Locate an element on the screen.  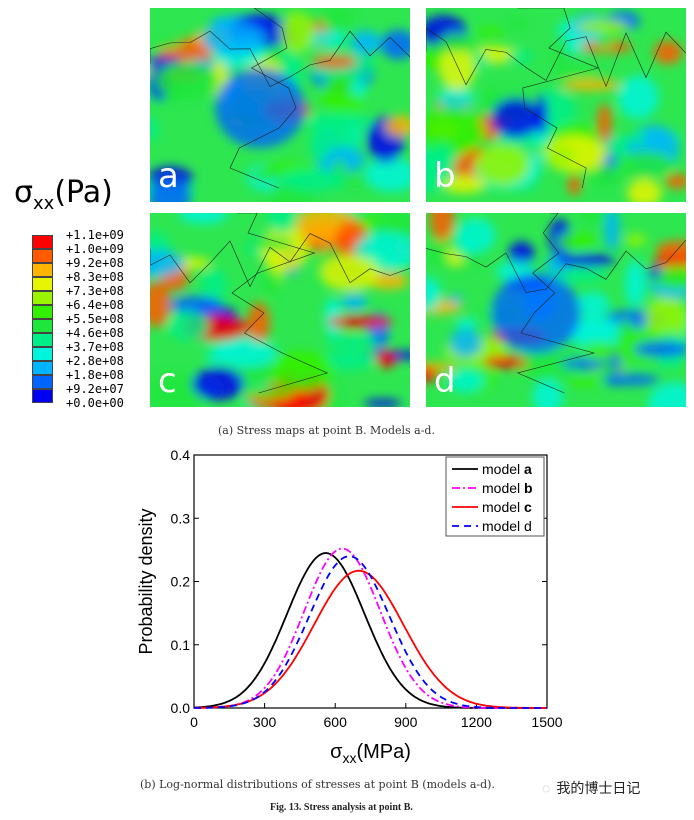
y-tick-label: 0.1 is located at coordinates (181, 645).